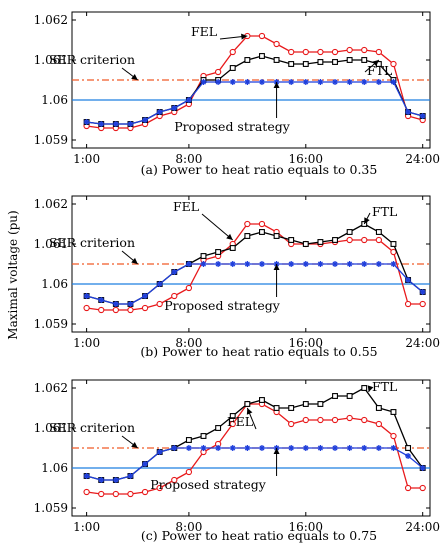  Describe the element at coordinates (384, 386) in the screenshot. I see `panel-2-annotation-FTL: FTL` at that location.